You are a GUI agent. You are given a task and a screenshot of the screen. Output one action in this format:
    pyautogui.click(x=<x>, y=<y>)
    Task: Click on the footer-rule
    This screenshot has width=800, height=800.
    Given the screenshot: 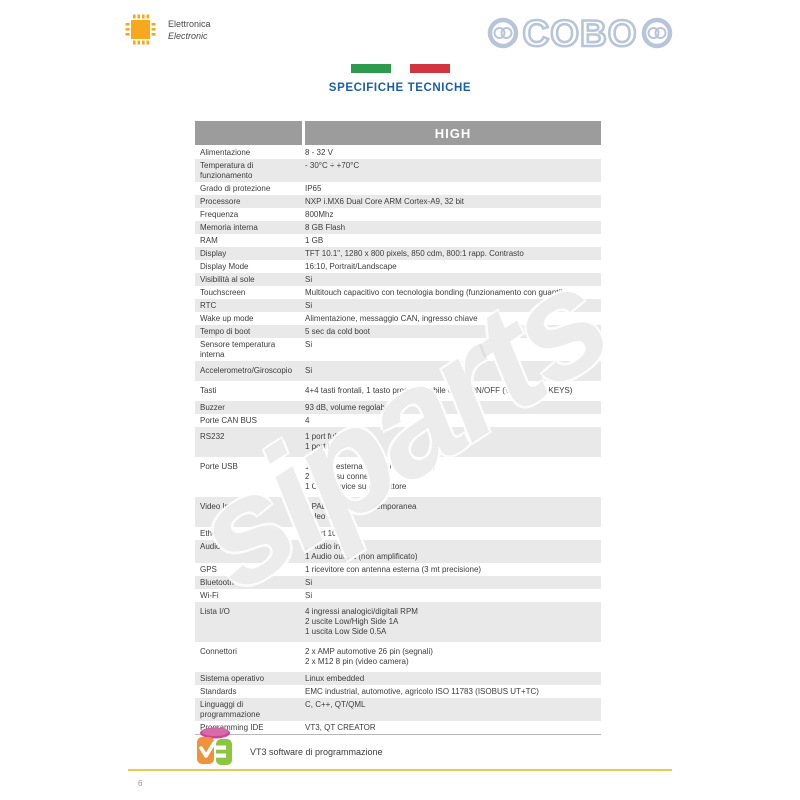 What is the action you would take?
    pyautogui.click(x=400, y=770)
    